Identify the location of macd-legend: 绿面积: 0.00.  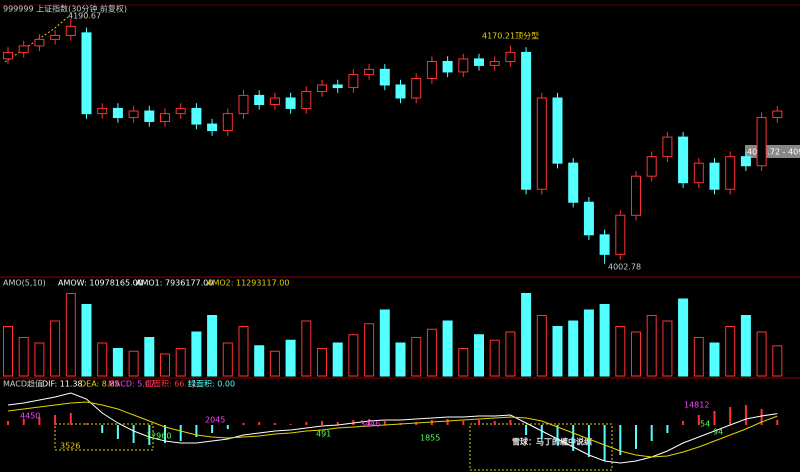
(211, 384).